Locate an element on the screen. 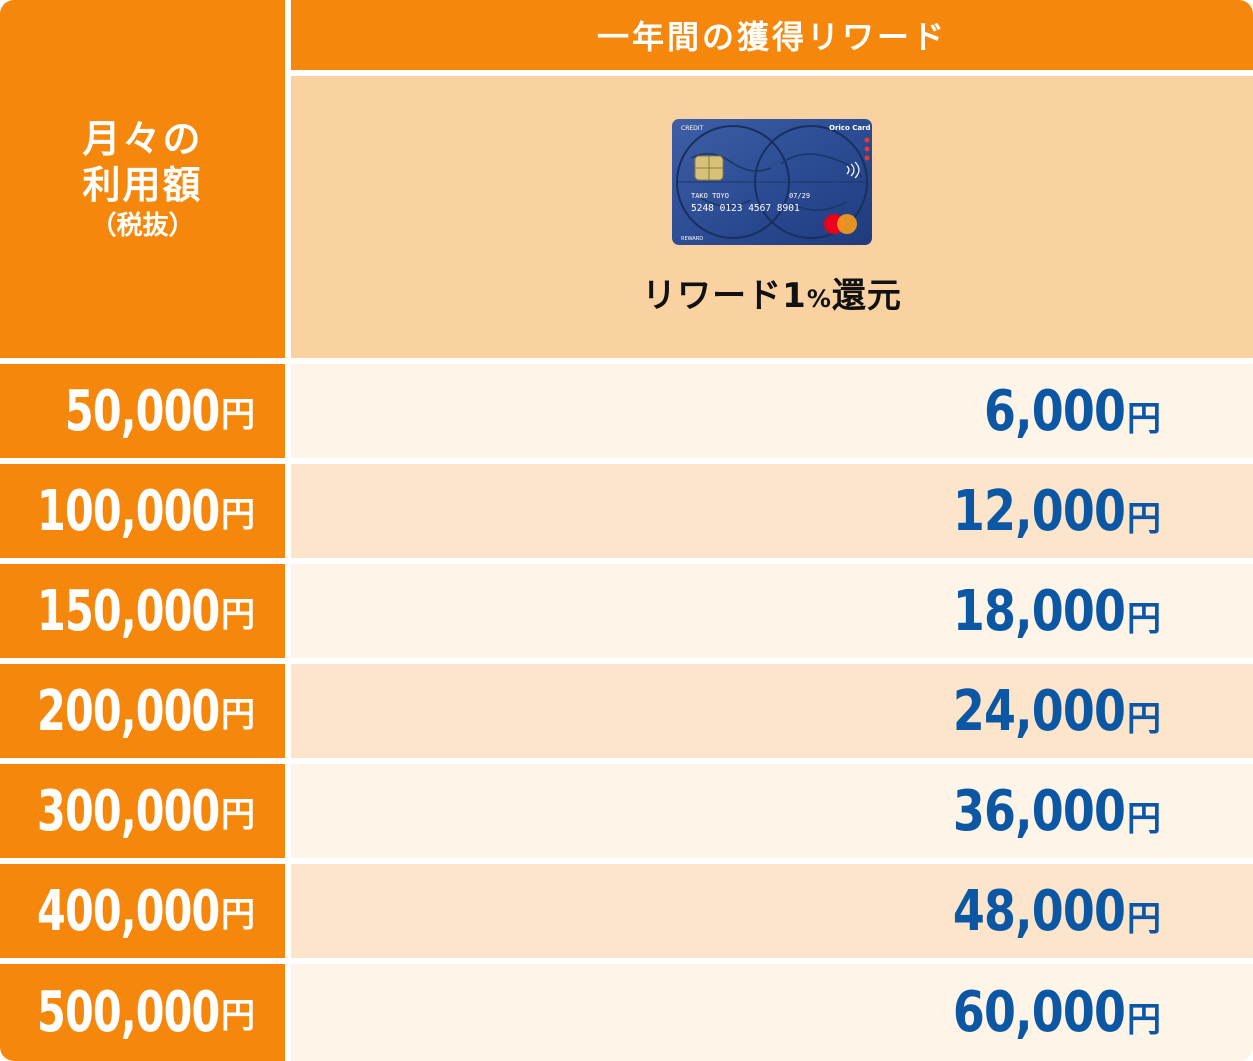  reward-amount-cell: 24,000 円 is located at coordinates (772, 711).